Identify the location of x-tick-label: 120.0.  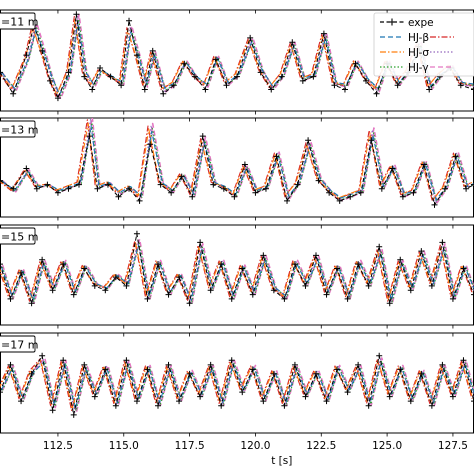
(255, 446).